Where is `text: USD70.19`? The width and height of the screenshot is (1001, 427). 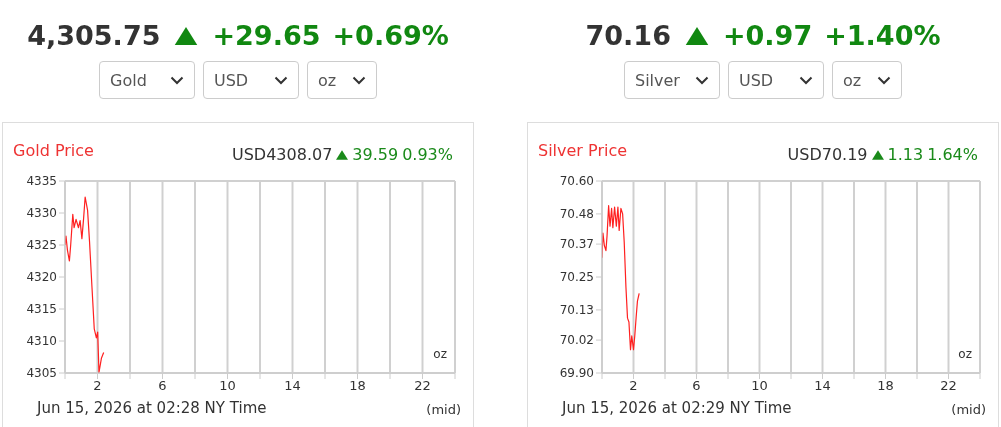
text: USD70.19 is located at coordinates (827, 154).